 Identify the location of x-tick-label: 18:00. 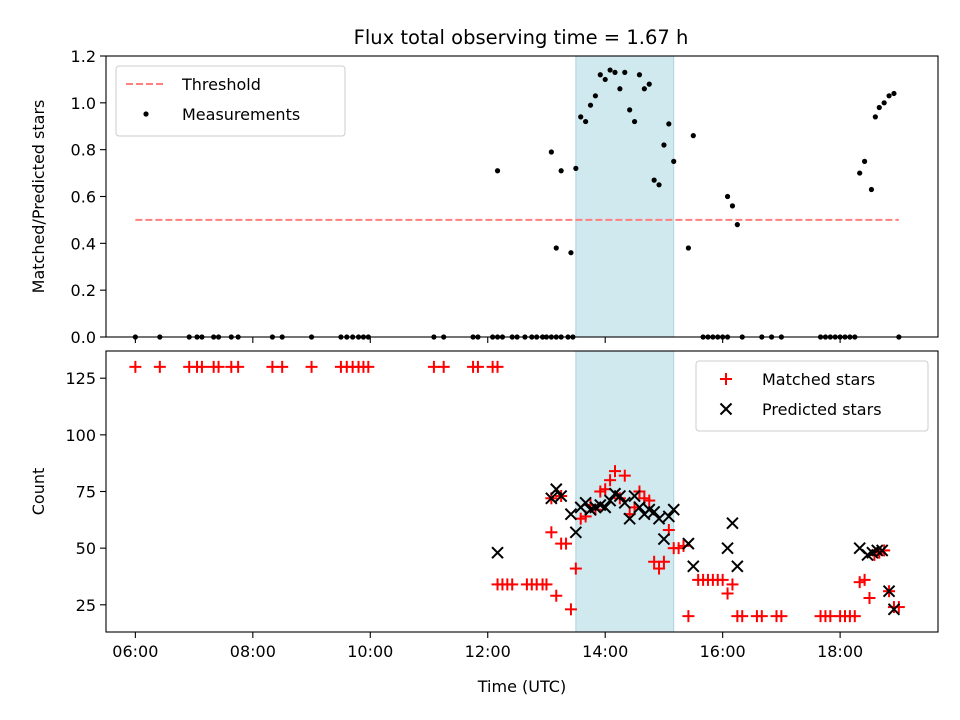
(840, 651).